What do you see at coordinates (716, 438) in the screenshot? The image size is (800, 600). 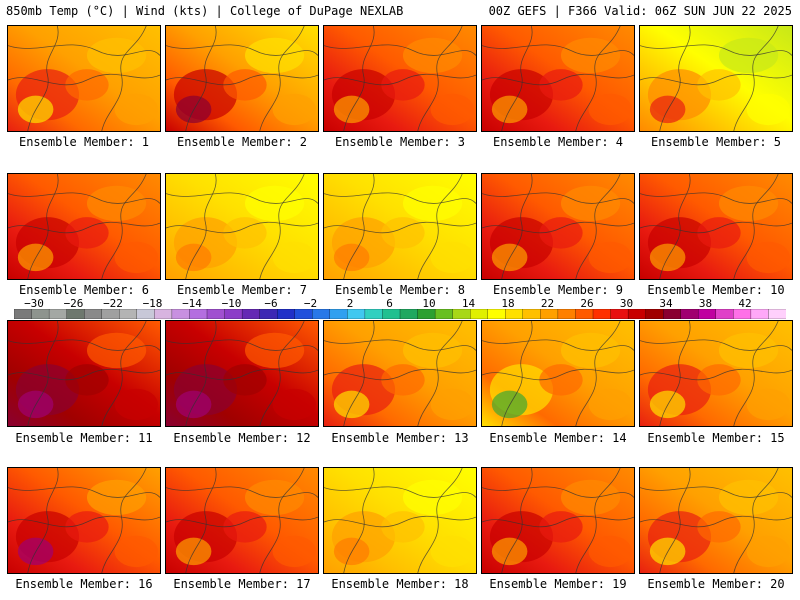 I see `ensemble-member-caption: Ensemble Member: 15` at bounding box center [716, 438].